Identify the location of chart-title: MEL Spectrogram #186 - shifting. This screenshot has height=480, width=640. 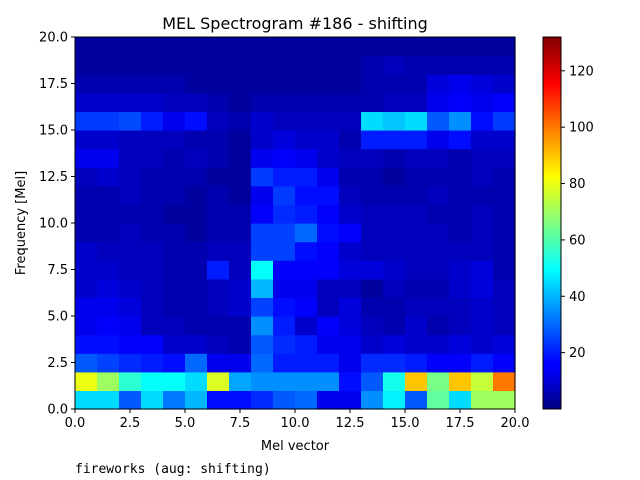
(295, 23).